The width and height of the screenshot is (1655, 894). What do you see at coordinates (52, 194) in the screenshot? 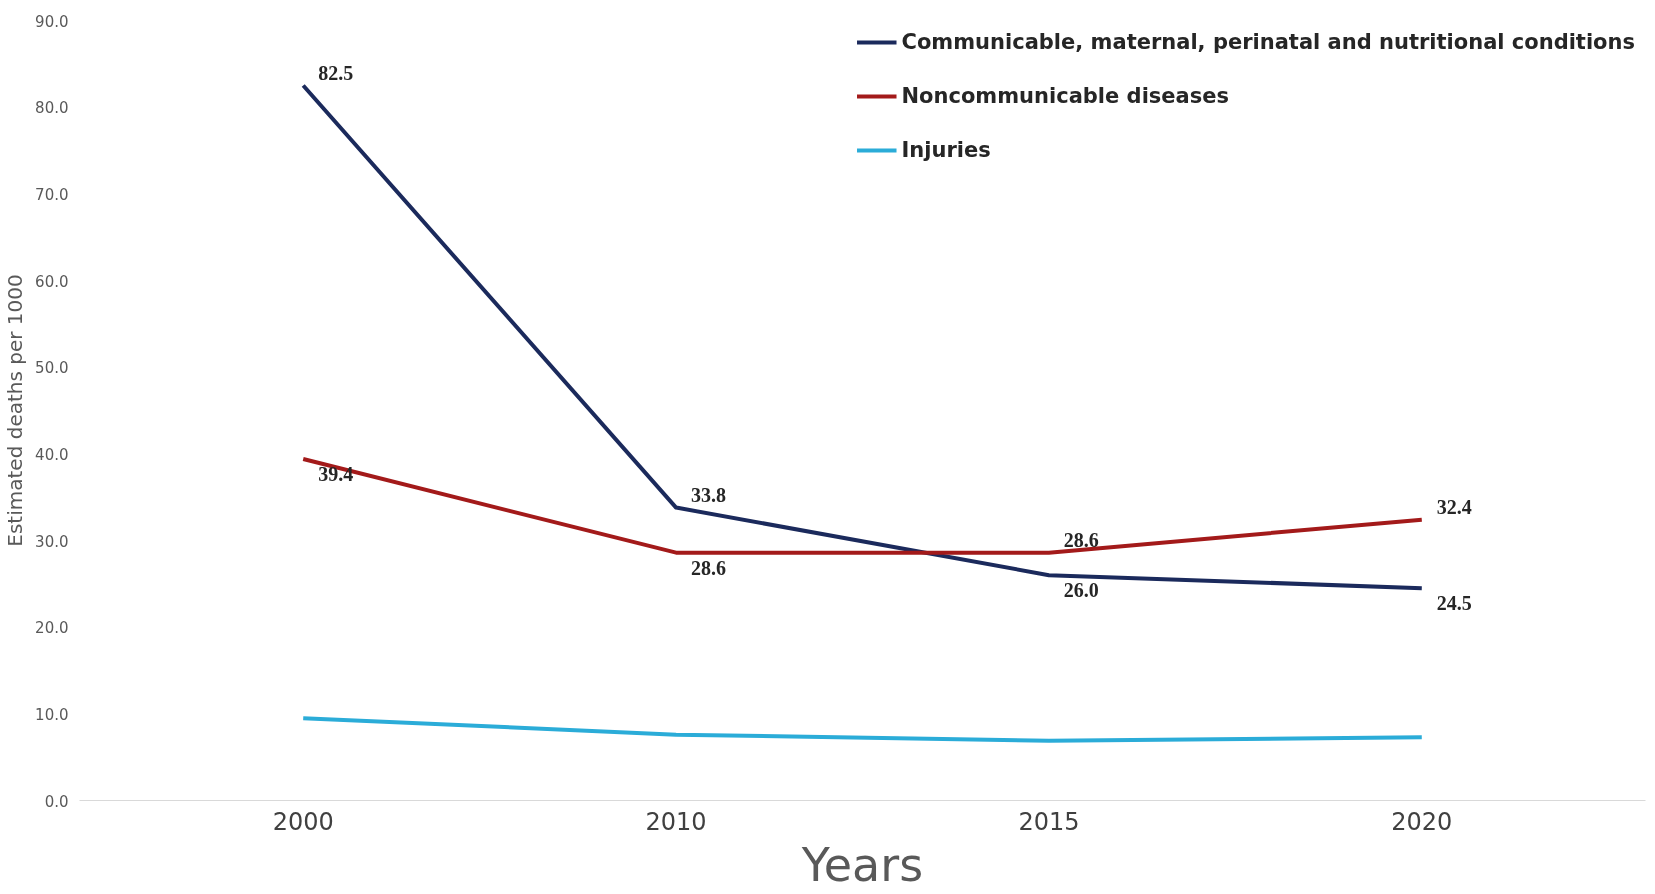
I see `y-tick-label: 70.0` at bounding box center [52, 194].